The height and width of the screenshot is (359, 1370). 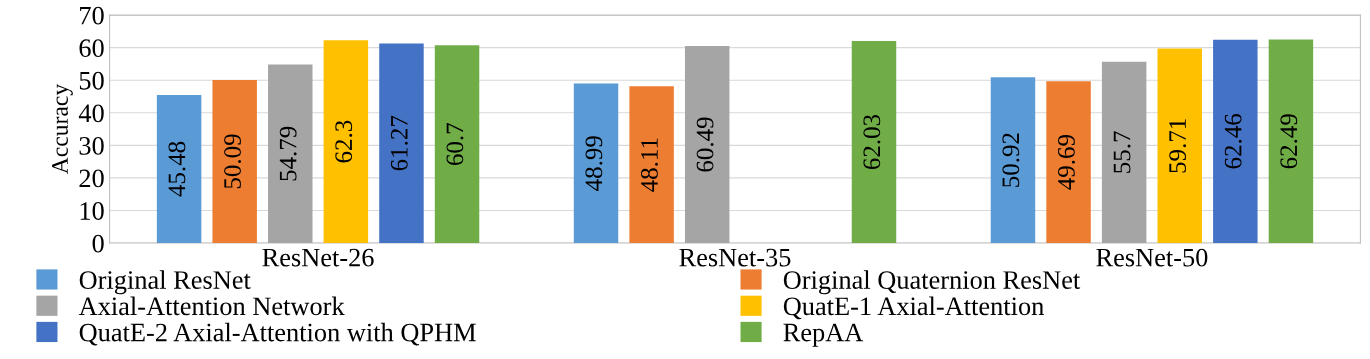 I want to click on data-label: 50.92, so click(x=1011, y=160).